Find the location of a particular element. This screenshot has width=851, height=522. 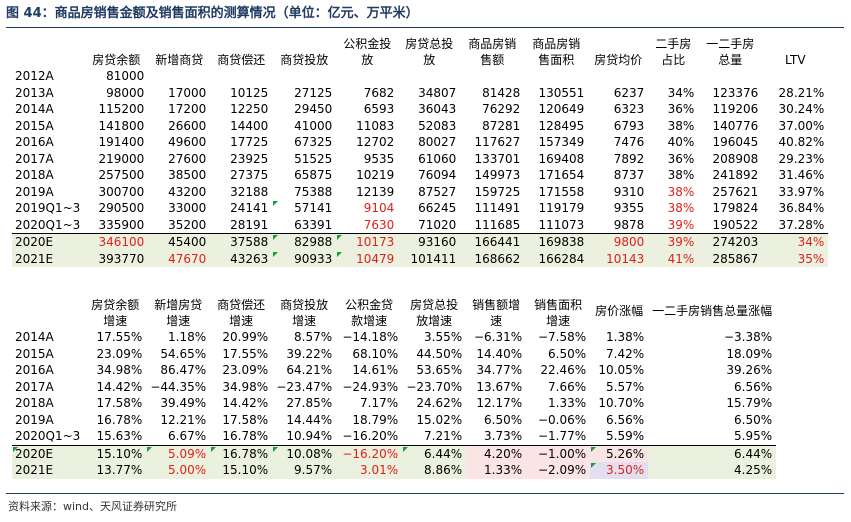

table-cell: 166441 is located at coordinates (497, 242).